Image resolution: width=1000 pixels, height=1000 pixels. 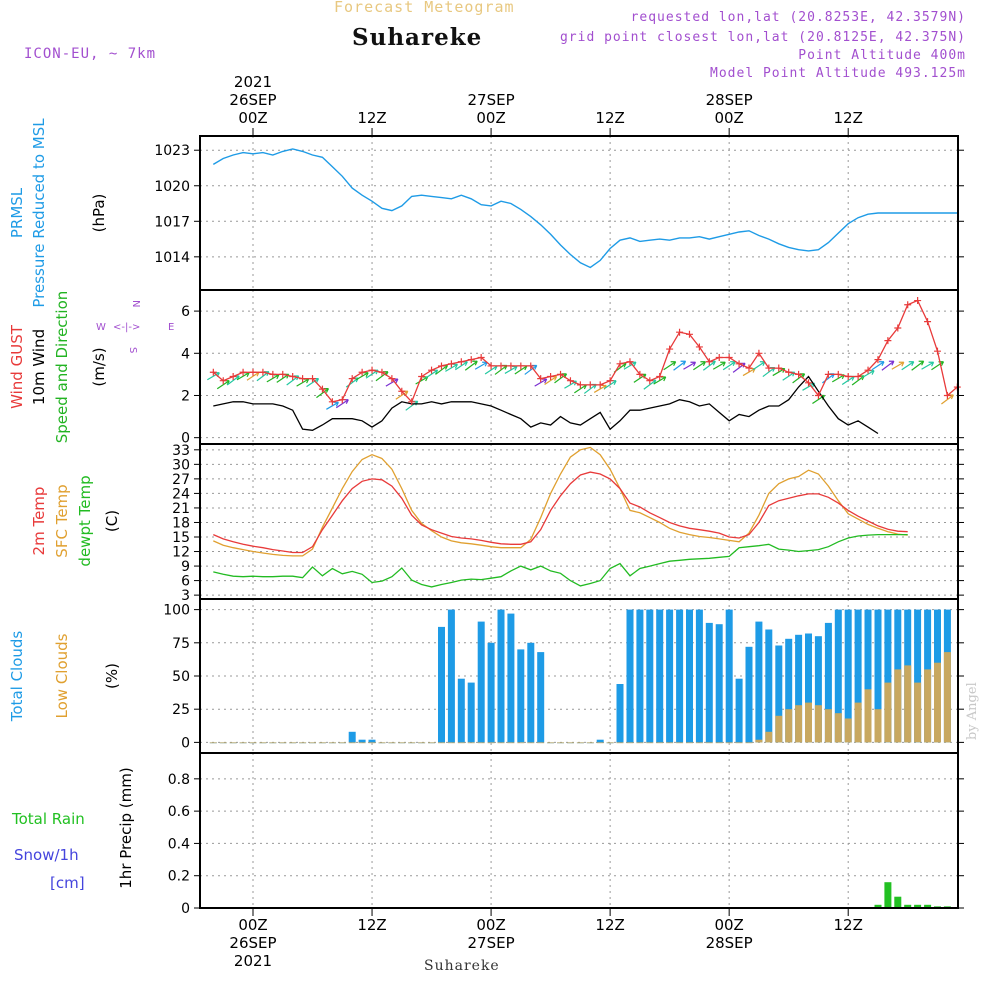 I want to click on top-time-label: 28SEP, so click(x=729, y=100).